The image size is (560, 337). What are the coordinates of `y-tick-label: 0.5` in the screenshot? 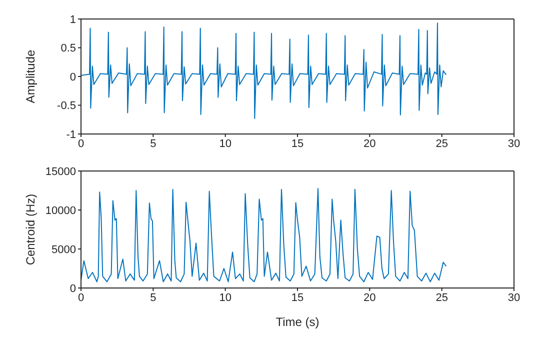 It's located at (68, 48).